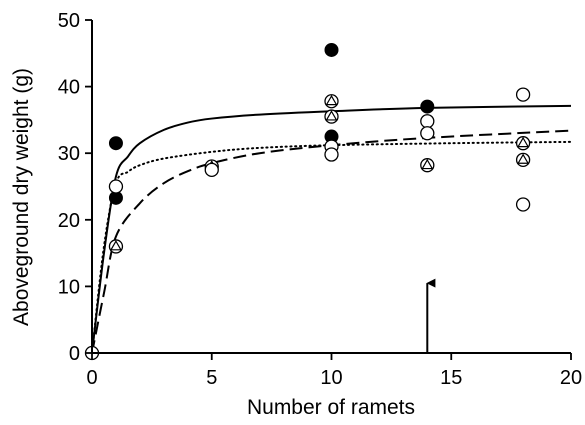 The height and width of the screenshot is (425, 585). I want to click on x-axis-title: Number of ramets, so click(331, 407).